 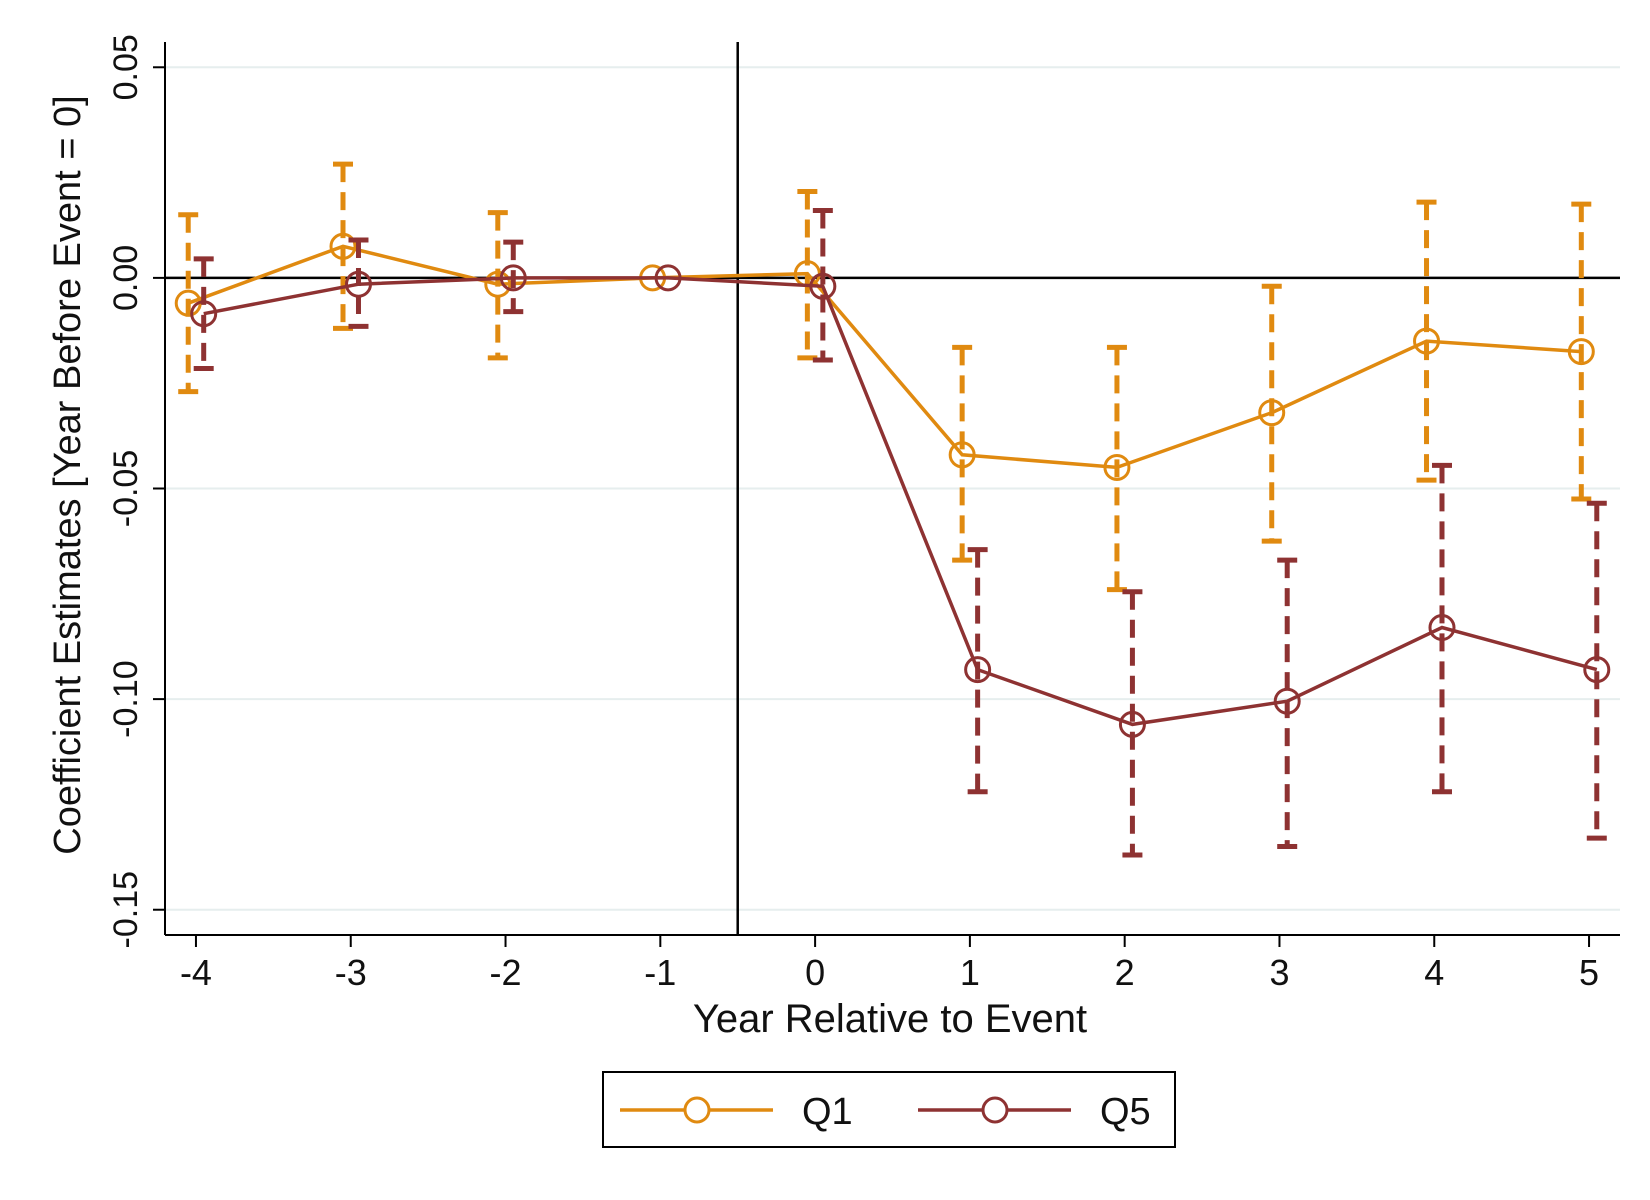 I want to click on x-axis-title: Year Relative to Event, so click(x=890, y=1019).